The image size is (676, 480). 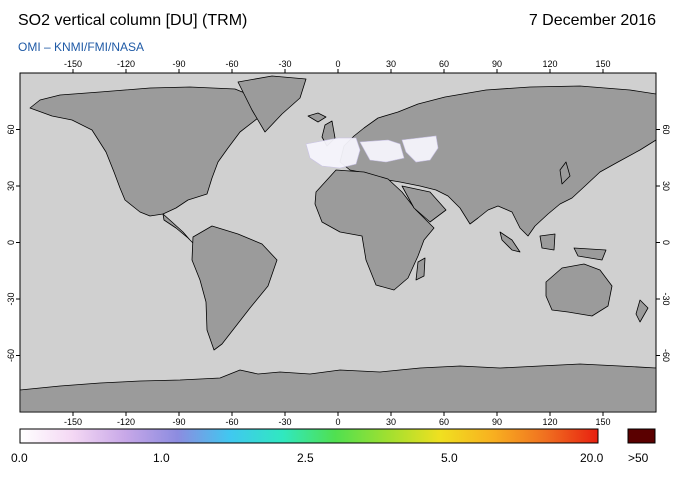 What do you see at coordinates (374, 230) in the screenshot?
I see `africa` at bounding box center [374, 230].